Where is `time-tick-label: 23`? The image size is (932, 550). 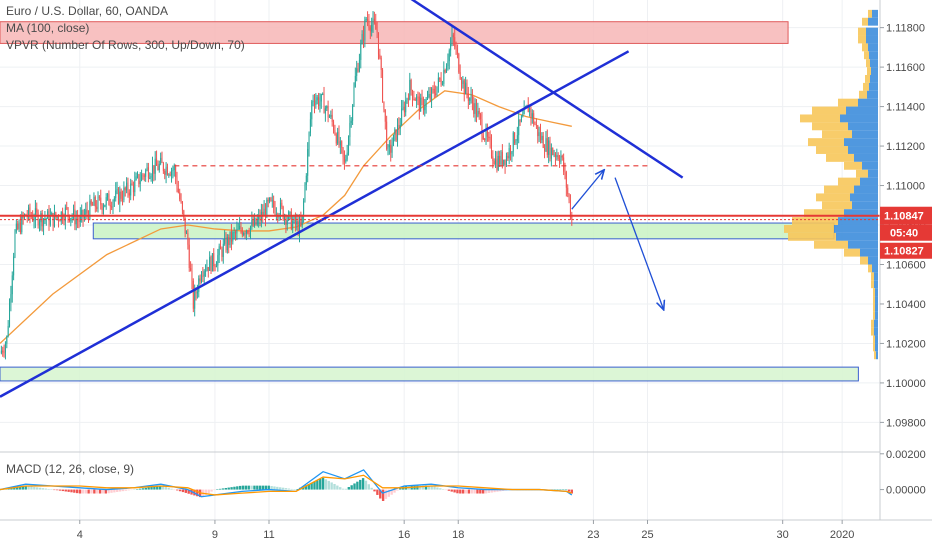
time-tick-label: 23 is located at coordinates (593, 535).